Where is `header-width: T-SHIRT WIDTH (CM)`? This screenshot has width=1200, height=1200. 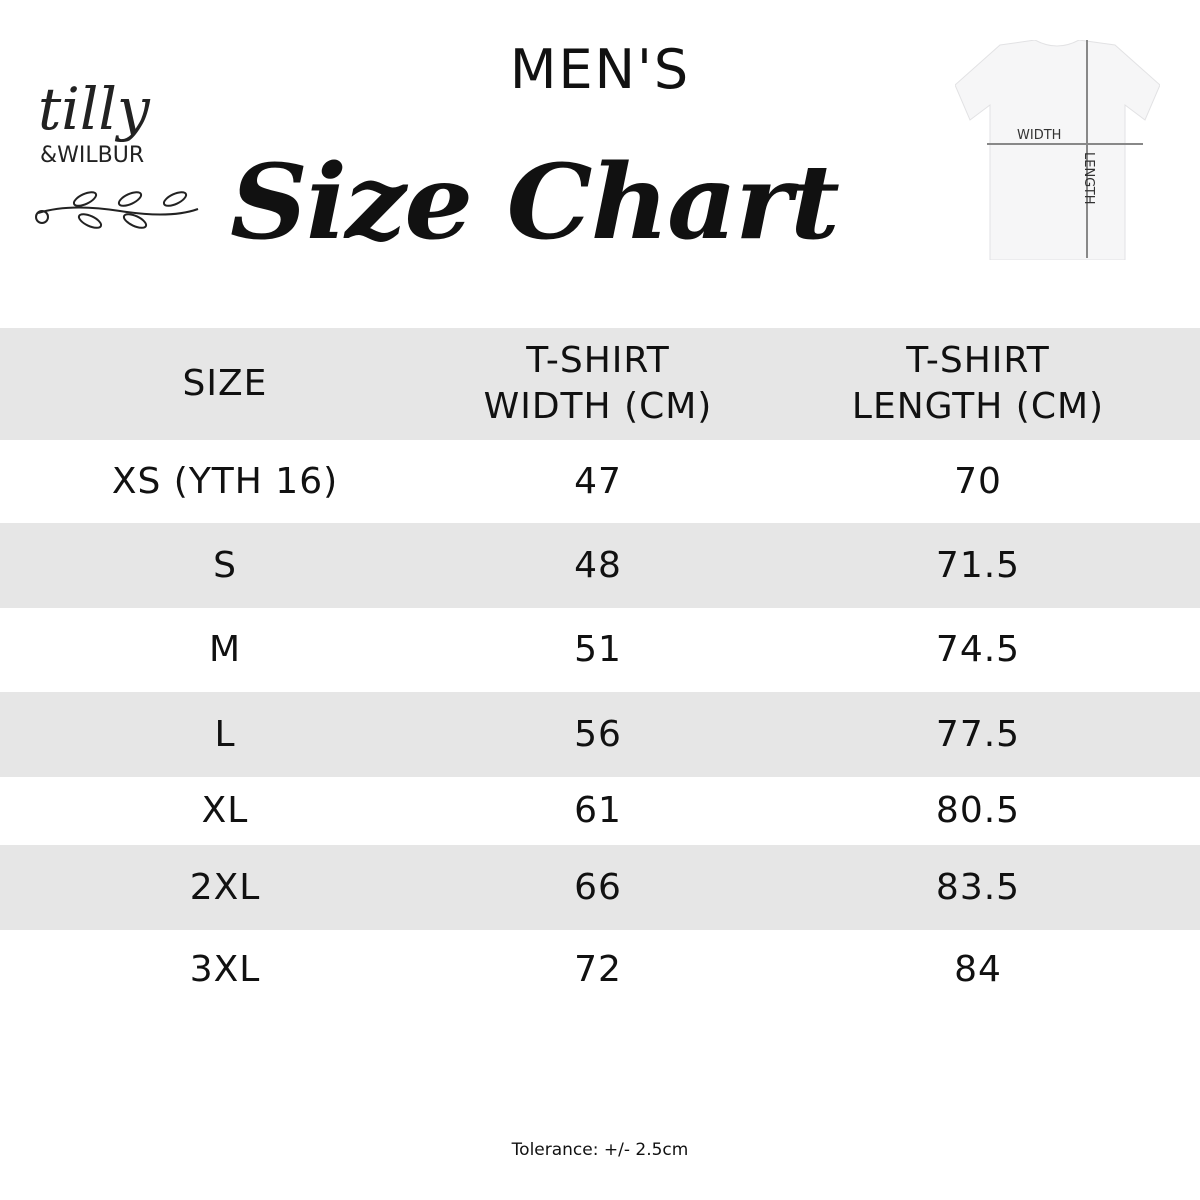 header-width: T-SHIRT WIDTH (CM) is located at coordinates (598, 383).